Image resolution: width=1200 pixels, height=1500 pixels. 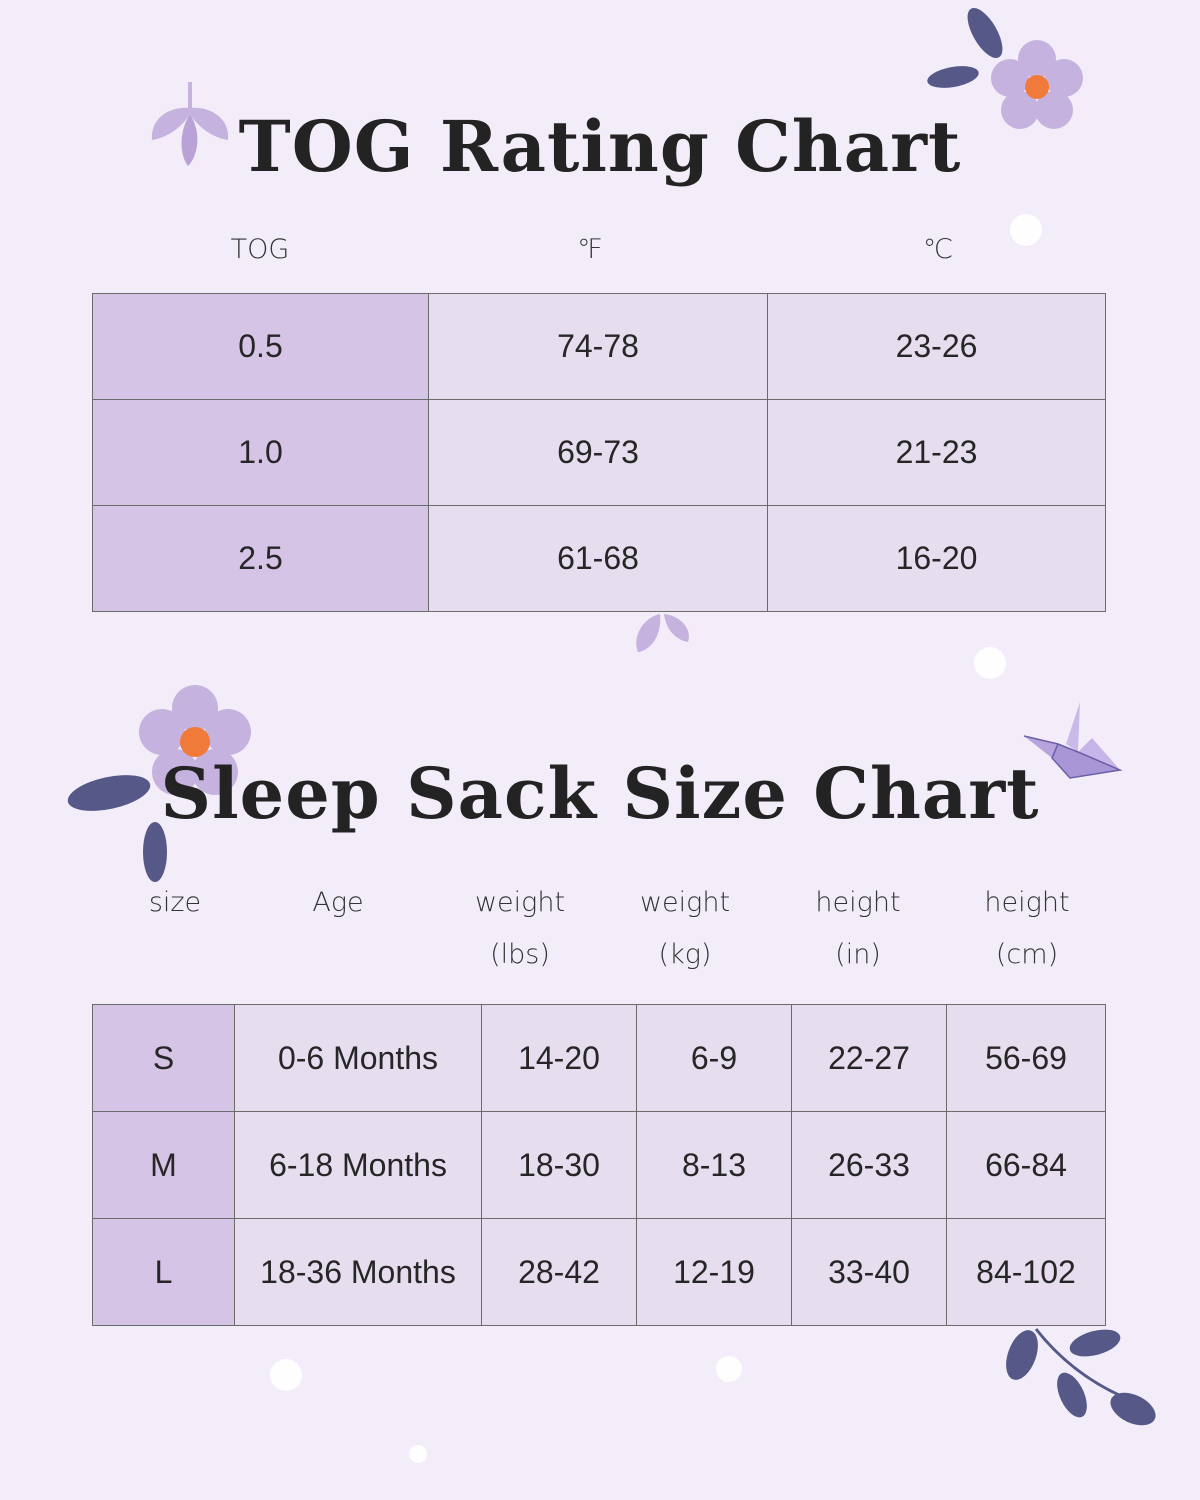 I want to click on height-cm-header-line1: height, so click(x=1027, y=902).